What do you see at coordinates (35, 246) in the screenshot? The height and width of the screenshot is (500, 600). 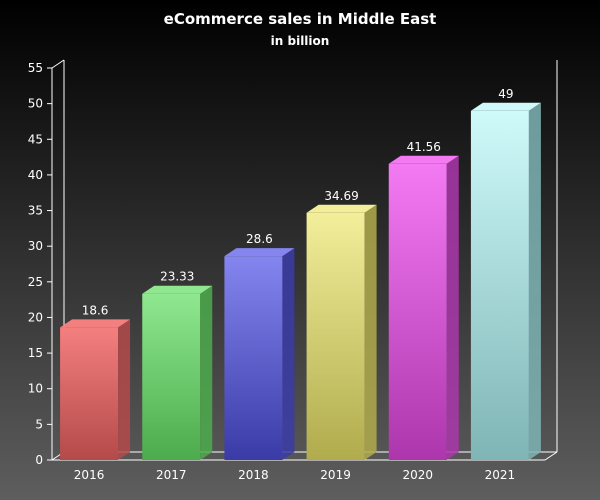 I see `y-tick-label: 30` at bounding box center [35, 246].